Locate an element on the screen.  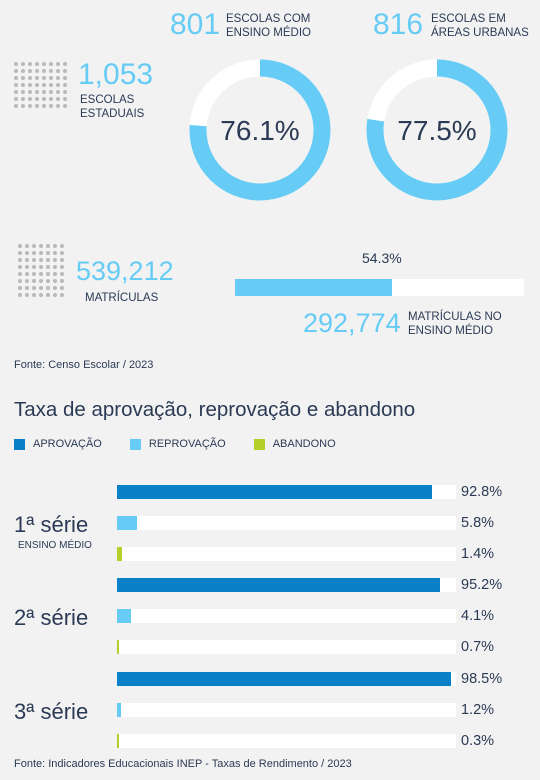
data-label-abandono-3: 0.3% is located at coordinates (478, 741).